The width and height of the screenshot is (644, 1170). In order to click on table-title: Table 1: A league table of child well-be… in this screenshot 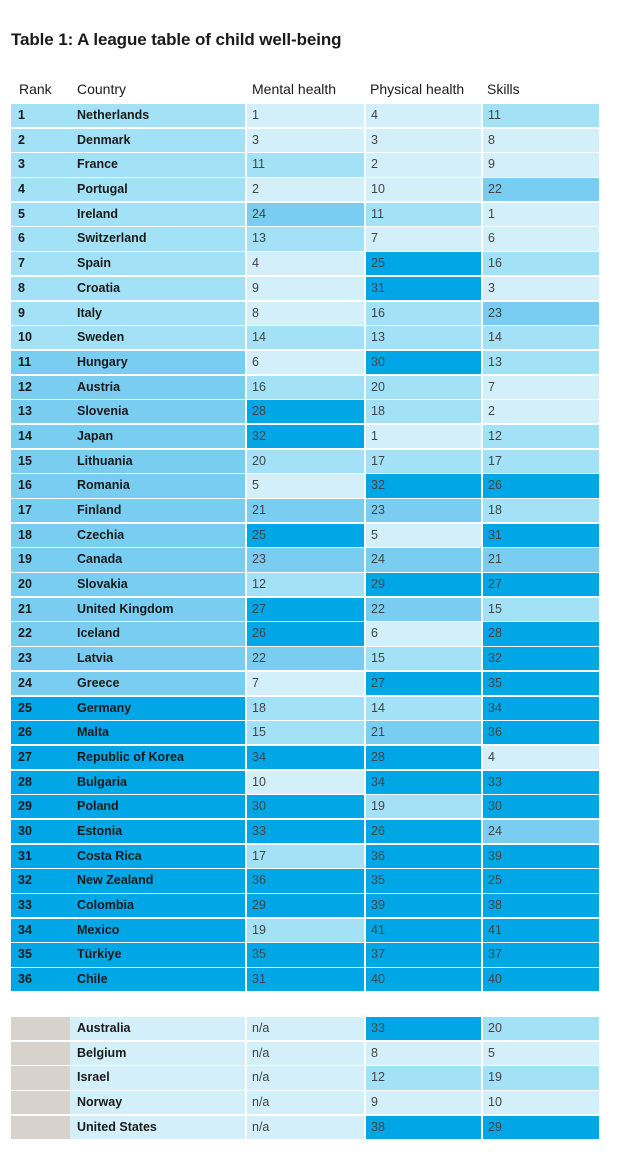, I will do `click(176, 39)`.